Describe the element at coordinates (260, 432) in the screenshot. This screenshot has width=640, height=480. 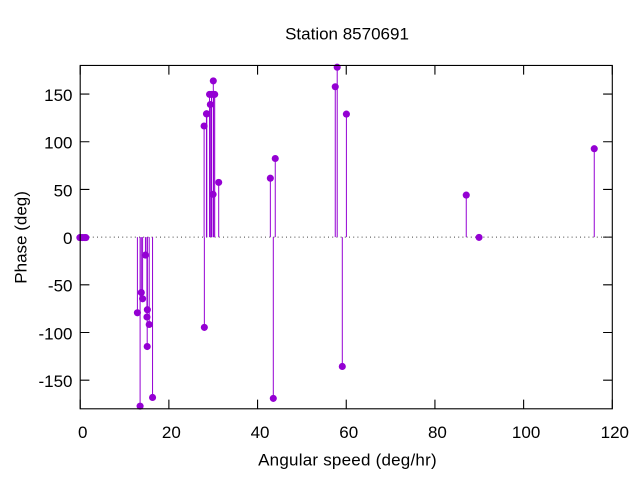
I see `svg-text: 40` at that location.